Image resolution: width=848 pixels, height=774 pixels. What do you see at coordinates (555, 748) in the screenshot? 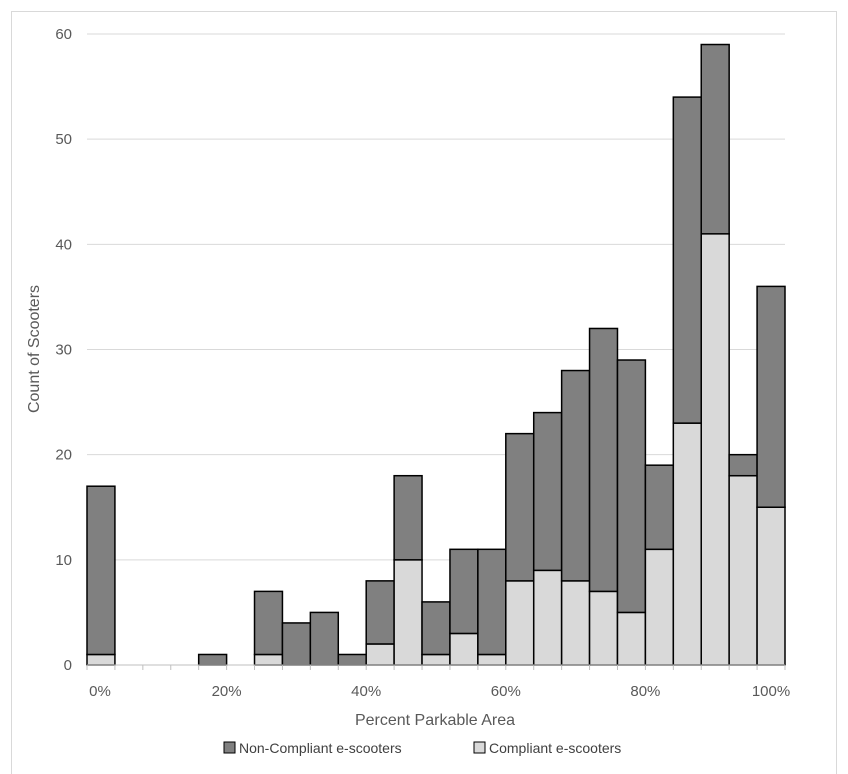
I see `legend-label-compliant: Compliant e-scooters` at bounding box center [555, 748].